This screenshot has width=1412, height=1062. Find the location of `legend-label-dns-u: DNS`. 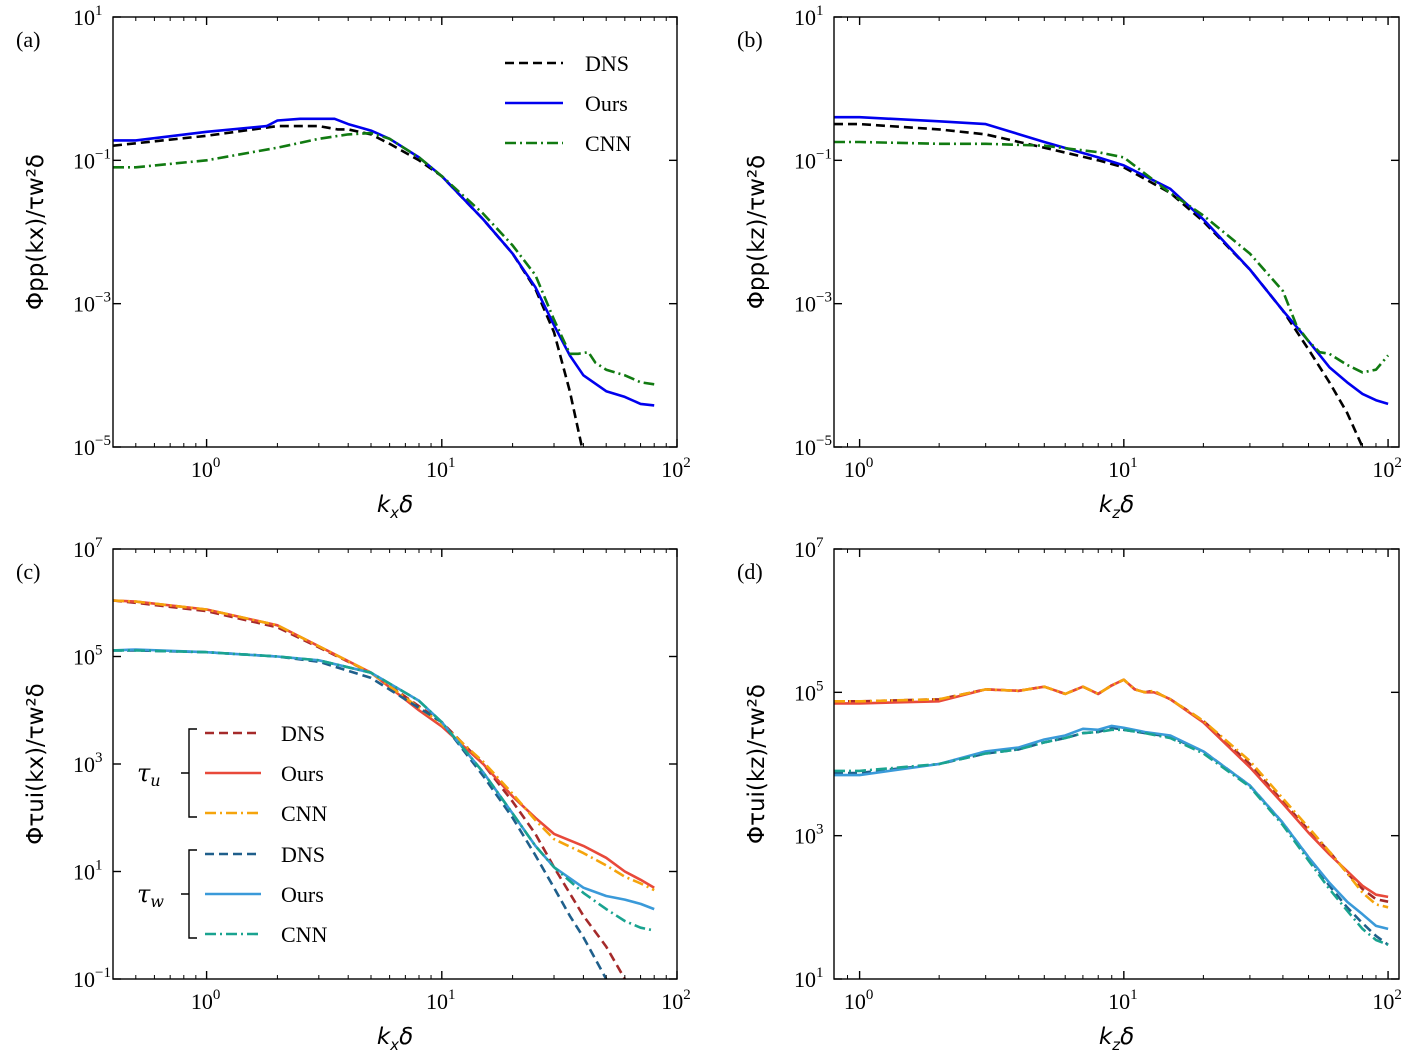

legend-label-dns-u: DNS is located at coordinates (303, 733).